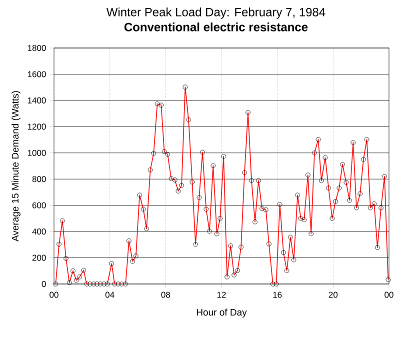  Describe the element at coordinates (37, 47) in the screenshot. I see `y-tick-label: 1800` at that location.